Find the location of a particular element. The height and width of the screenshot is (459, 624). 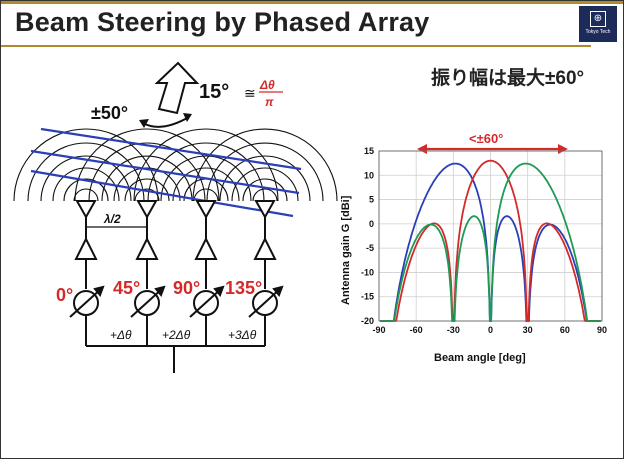

formula-numerator: Δθ is located at coordinates (267, 85).